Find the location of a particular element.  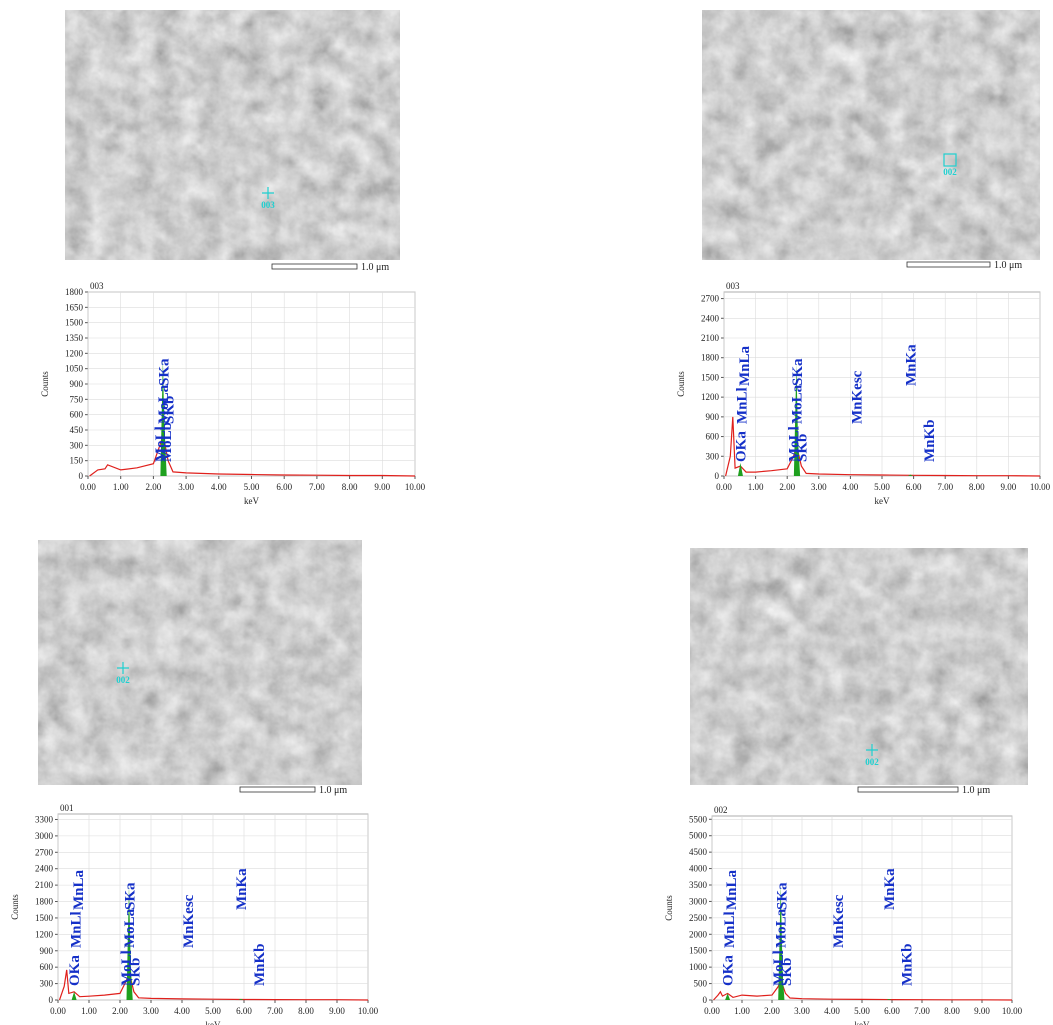

y-tick-label: 5000 is located at coordinates (698, 836).